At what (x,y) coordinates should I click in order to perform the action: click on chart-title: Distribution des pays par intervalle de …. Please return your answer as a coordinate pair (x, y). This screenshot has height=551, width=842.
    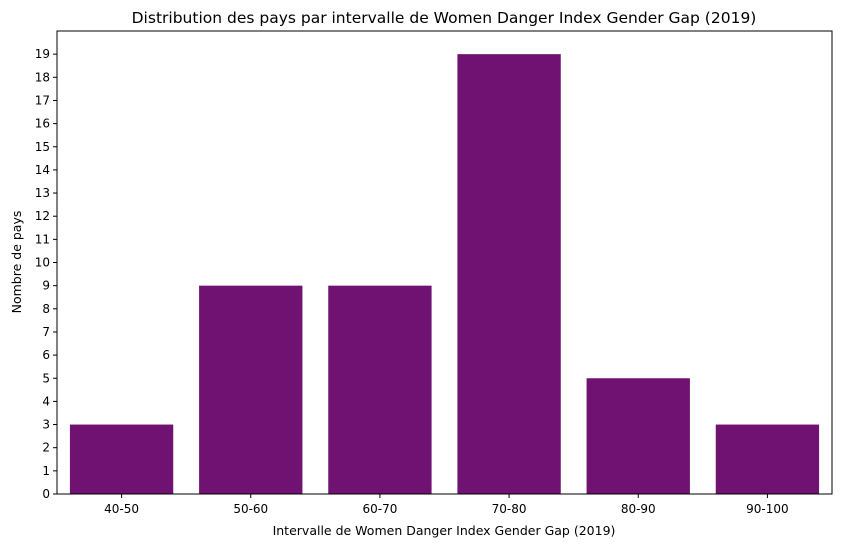
    Looking at the image, I should click on (444, 18).